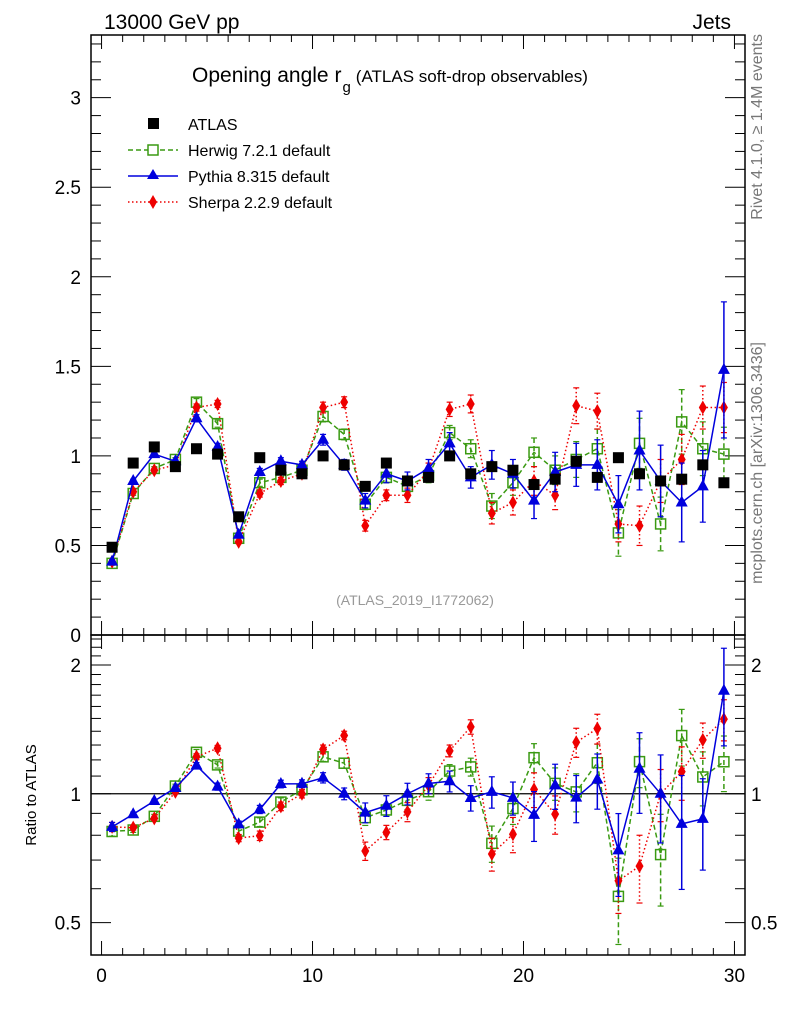 The height and width of the screenshot is (1024, 786). I want to click on ratio-y-tick-label: 2, so click(75, 666).